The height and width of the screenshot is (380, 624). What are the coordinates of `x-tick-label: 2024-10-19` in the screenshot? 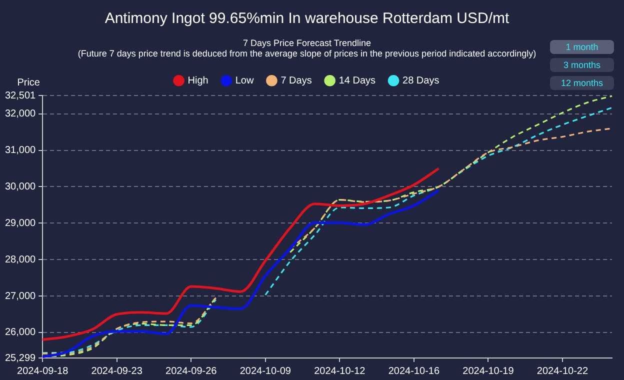 It's located at (488, 371).